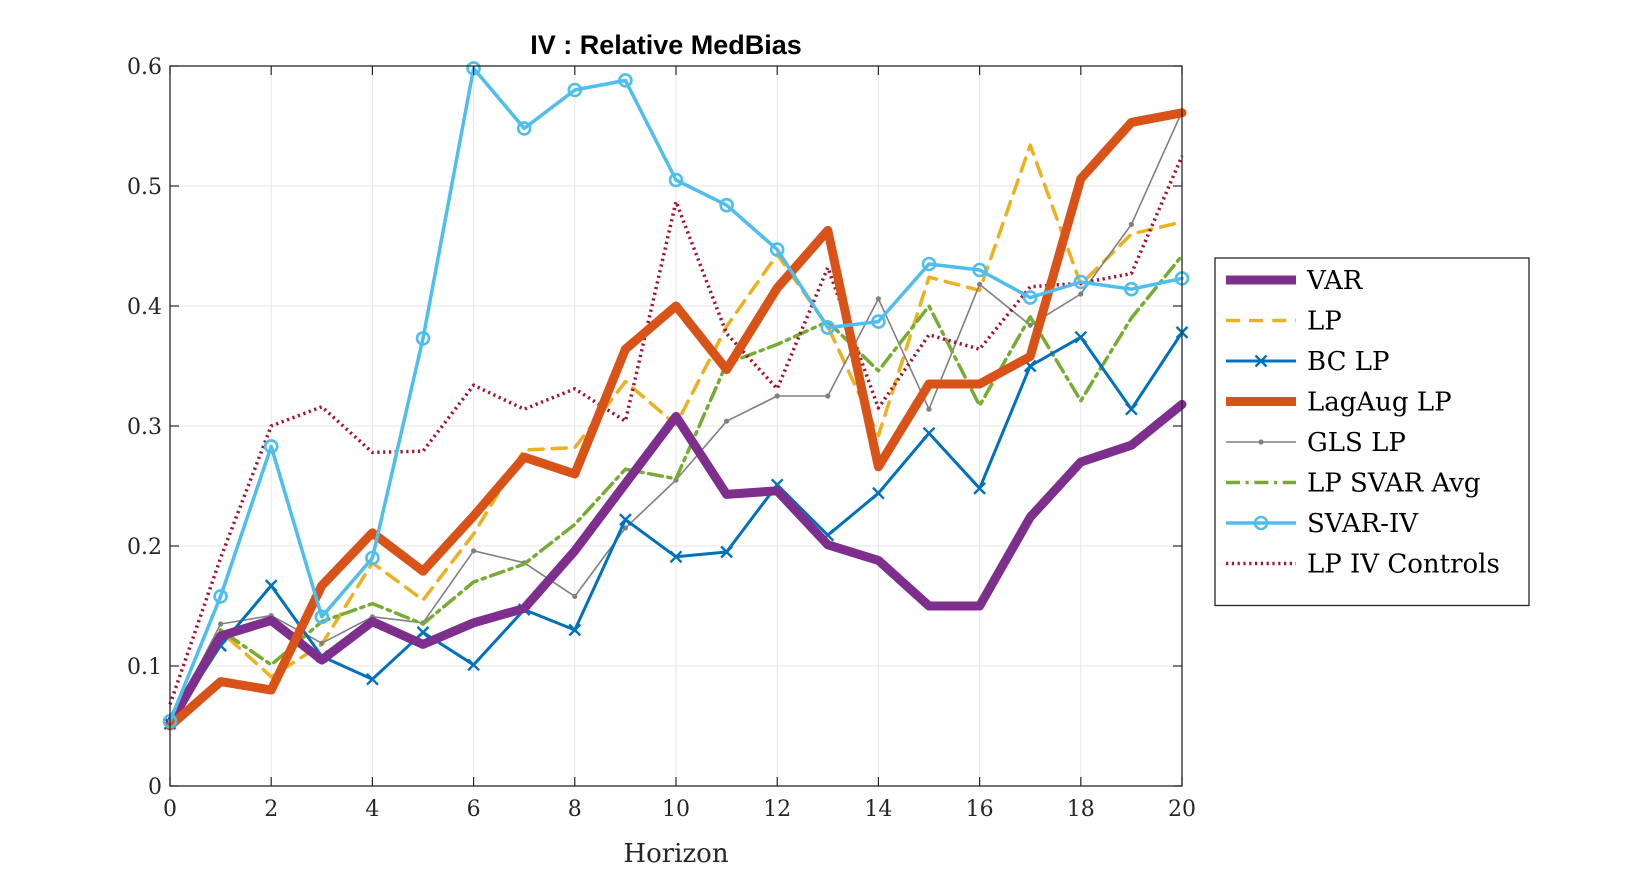 The image size is (1633, 875). Describe the element at coordinates (144, 187) in the screenshot. I see `y-tick-label: 0.5` at that location.